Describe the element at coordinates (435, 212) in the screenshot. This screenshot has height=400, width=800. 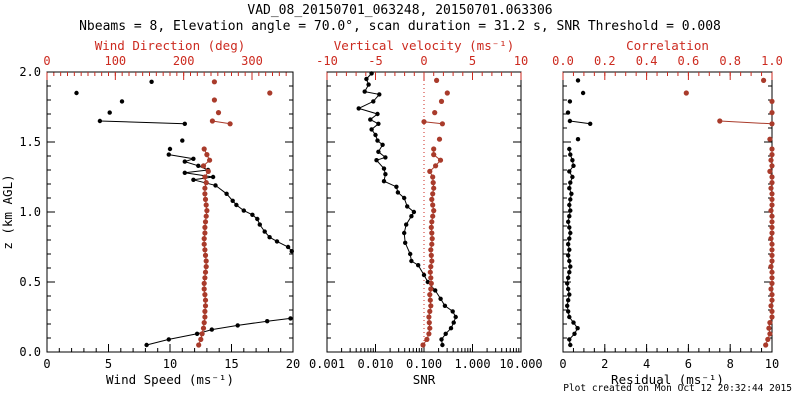
I see `series-vertical-velocity` at that location.